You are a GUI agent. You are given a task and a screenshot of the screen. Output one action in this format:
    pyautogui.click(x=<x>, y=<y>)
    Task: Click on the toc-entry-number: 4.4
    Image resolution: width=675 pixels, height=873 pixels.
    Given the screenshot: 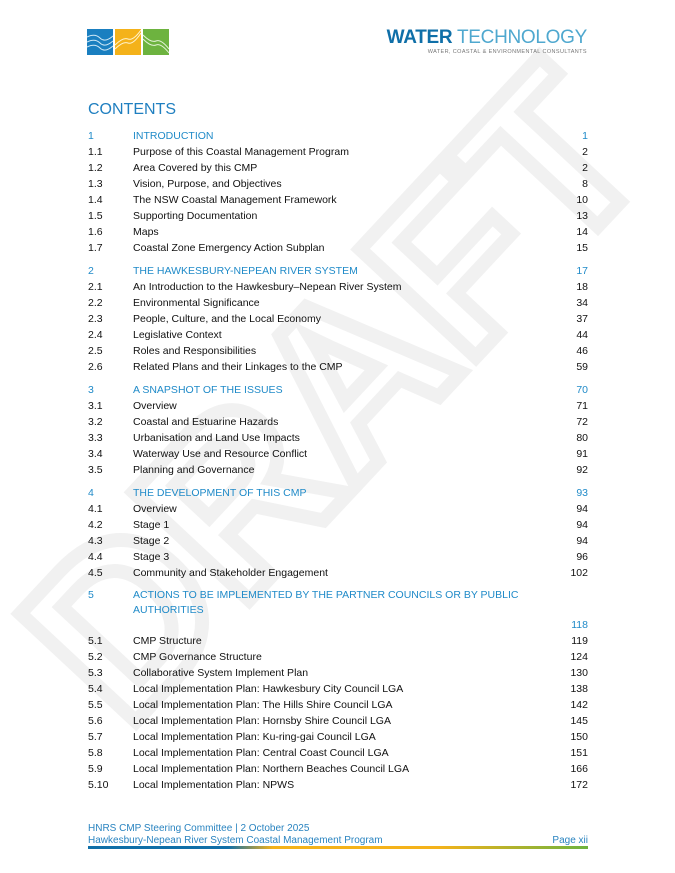 What is the action you would take?
    pyautogui.click(x=95, y=557)
    